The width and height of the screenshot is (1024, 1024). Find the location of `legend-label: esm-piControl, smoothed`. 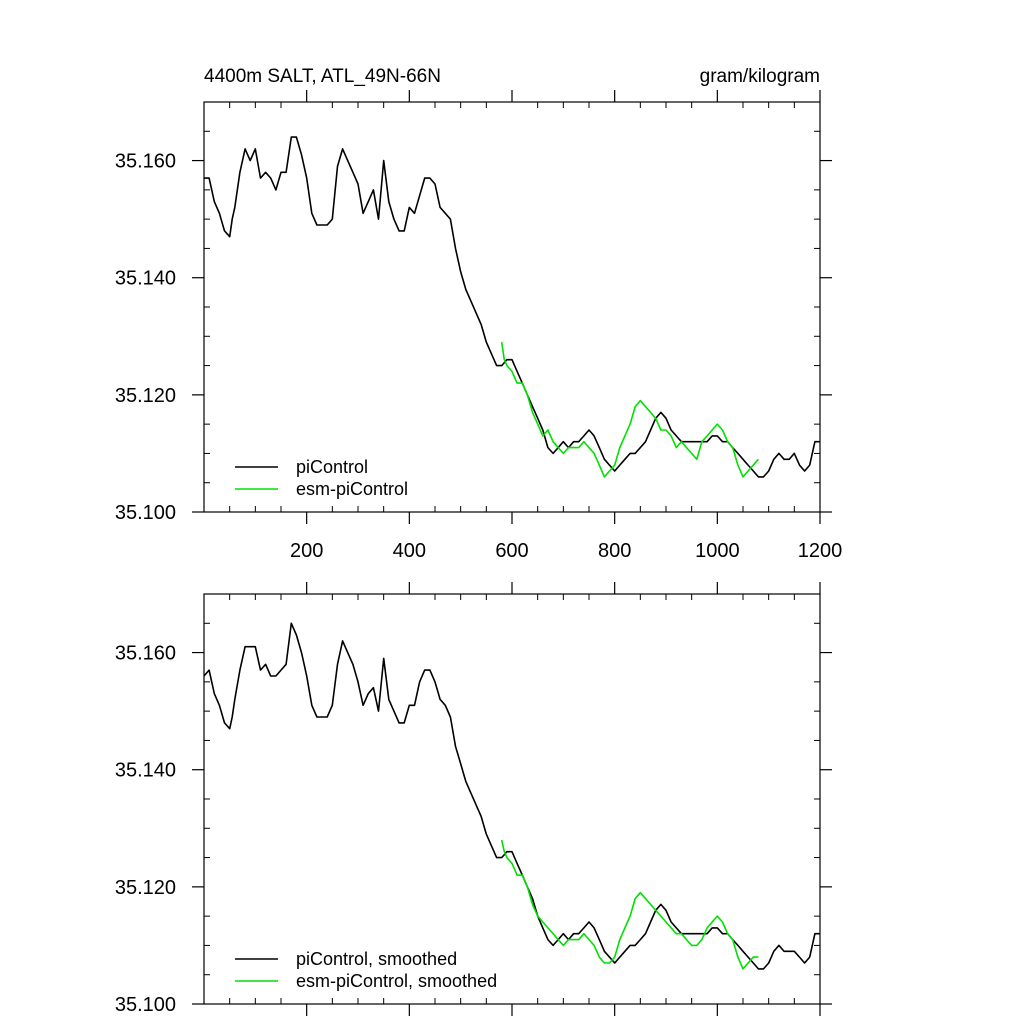

legend-label: esm-piControl, smoothed is located at coordinates (396, 981).